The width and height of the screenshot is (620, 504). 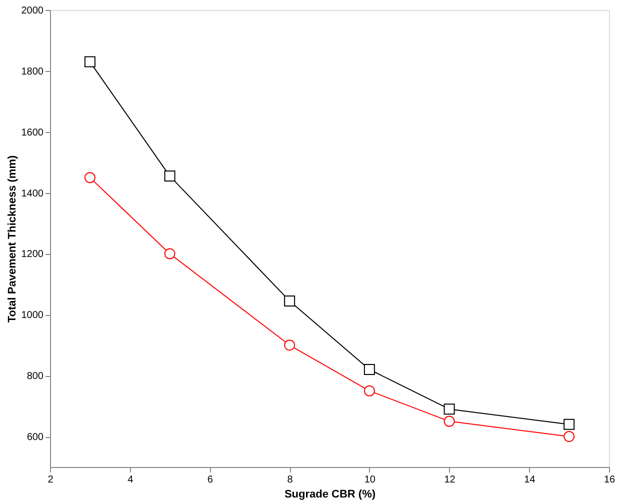 I want to click on x-tick-label: 2, so click(x=51, y=480).